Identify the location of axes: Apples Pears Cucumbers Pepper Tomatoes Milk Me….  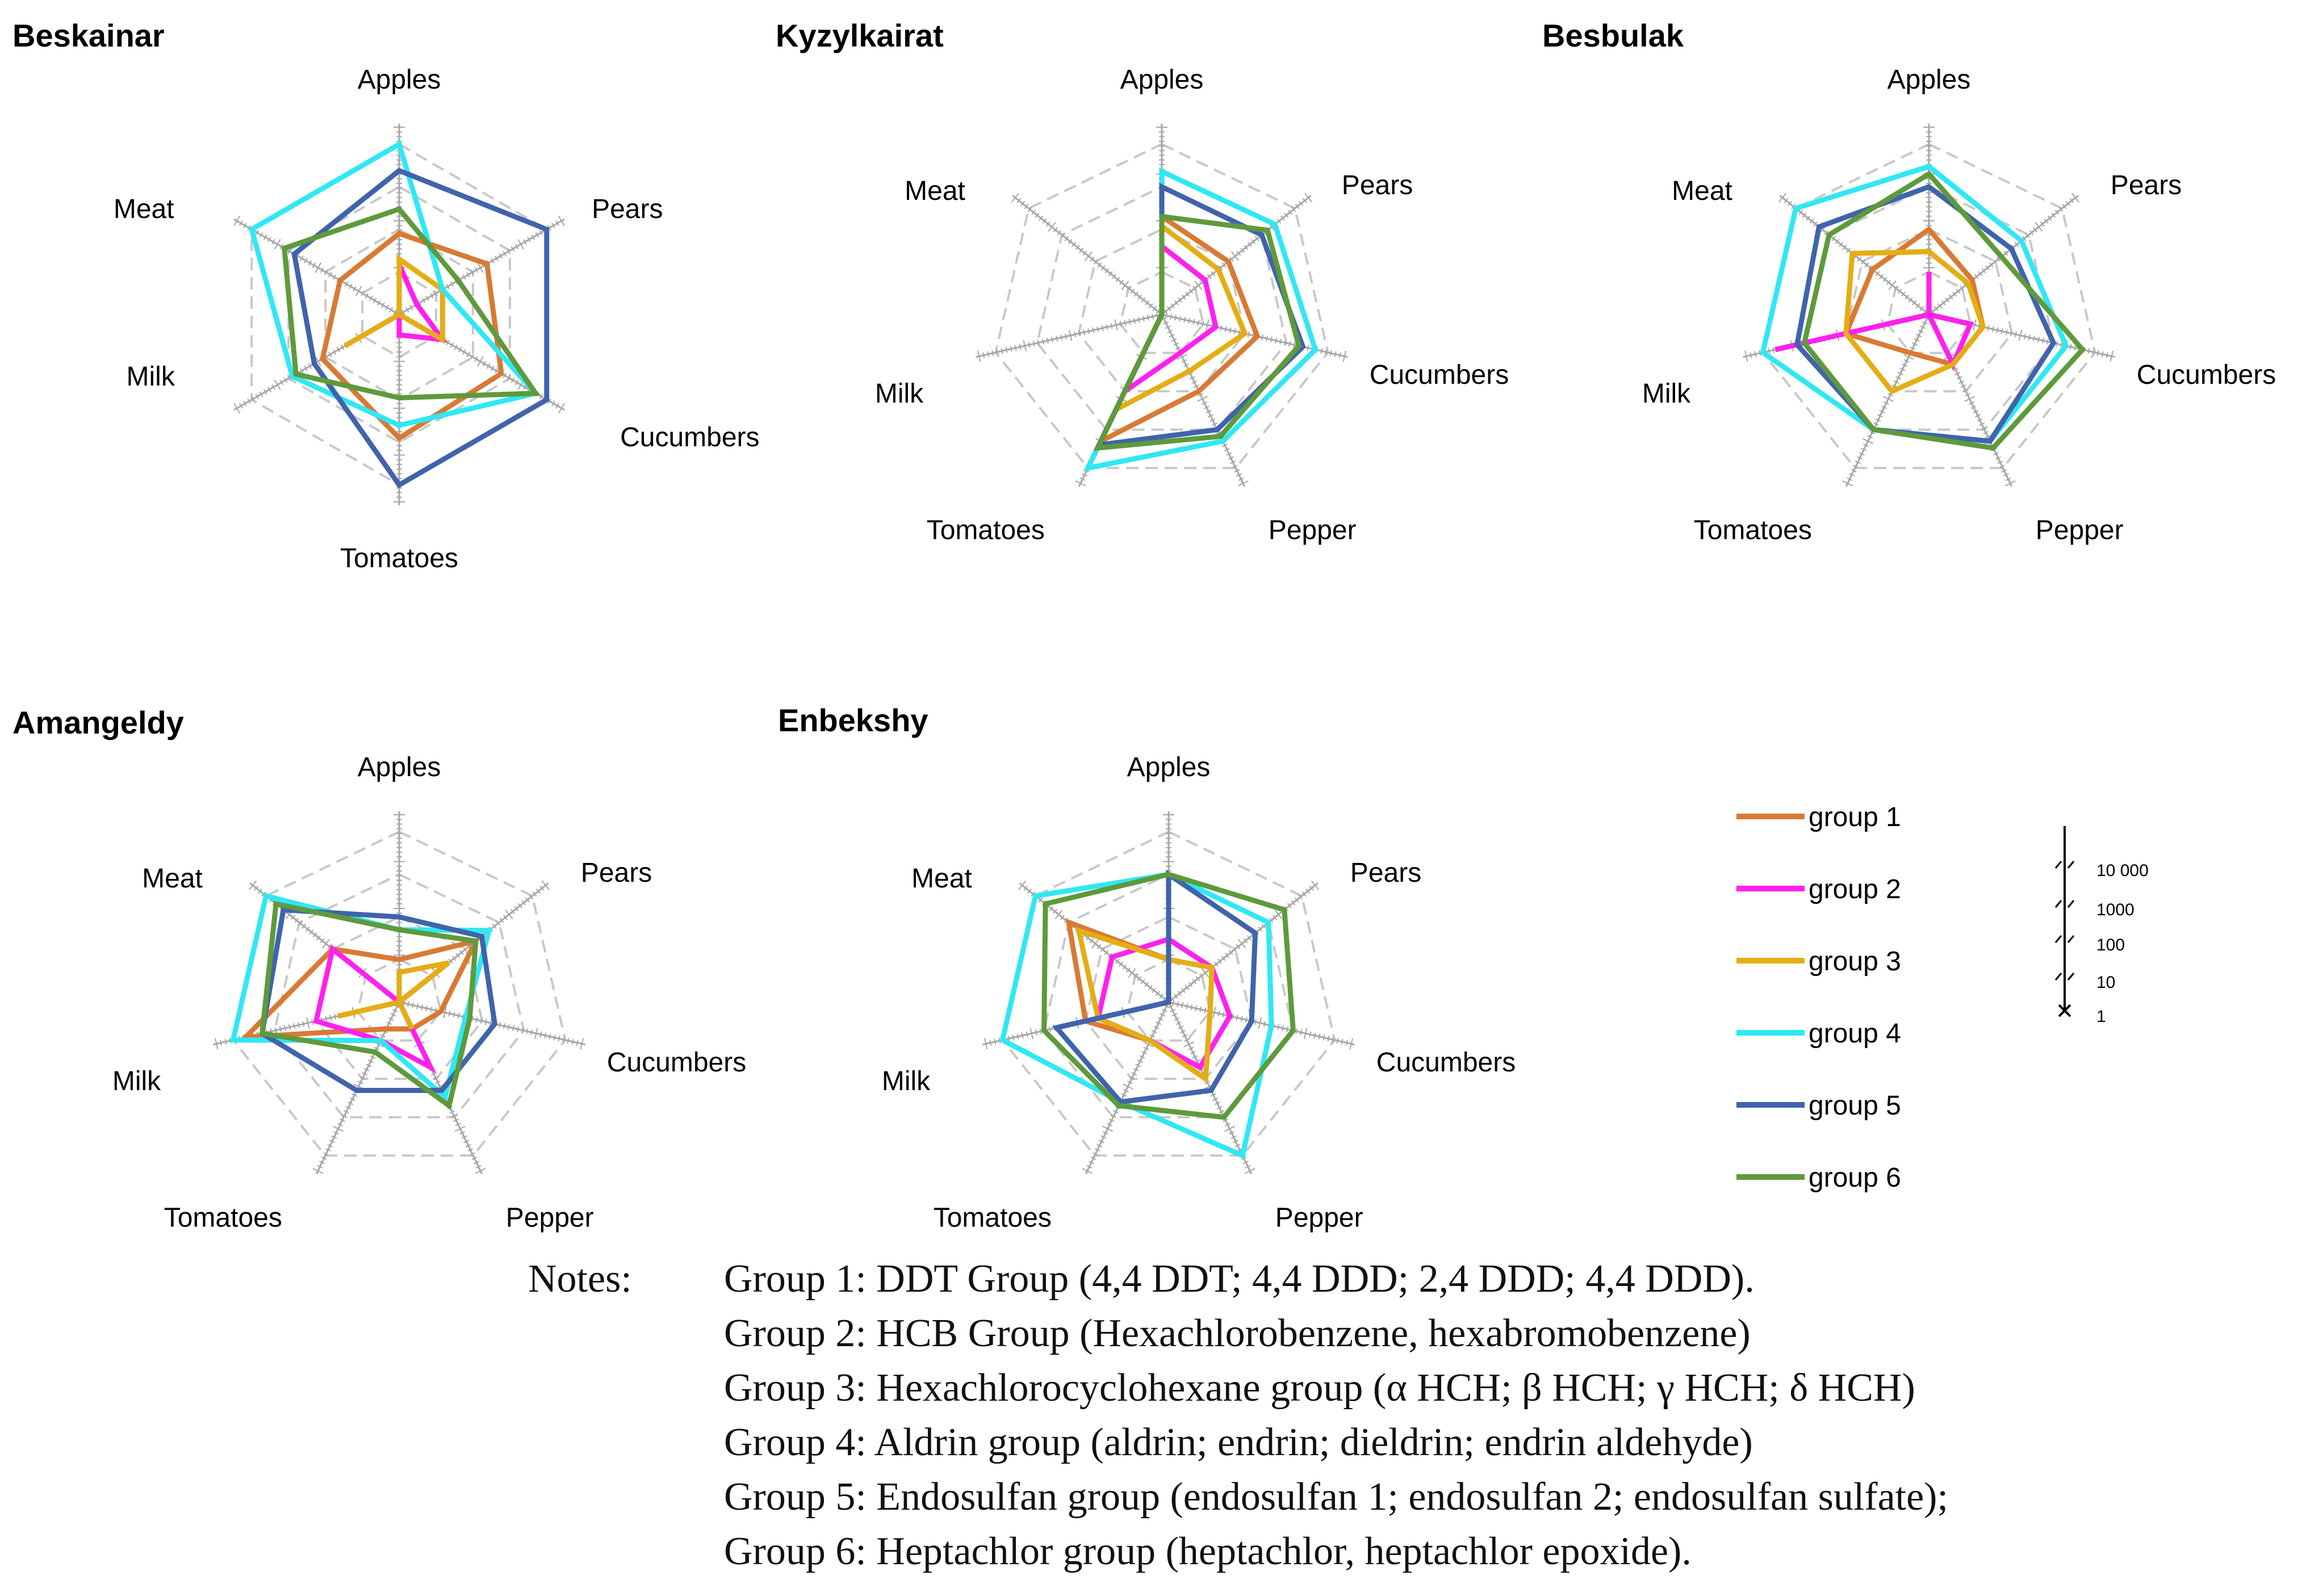
(1199, 992).